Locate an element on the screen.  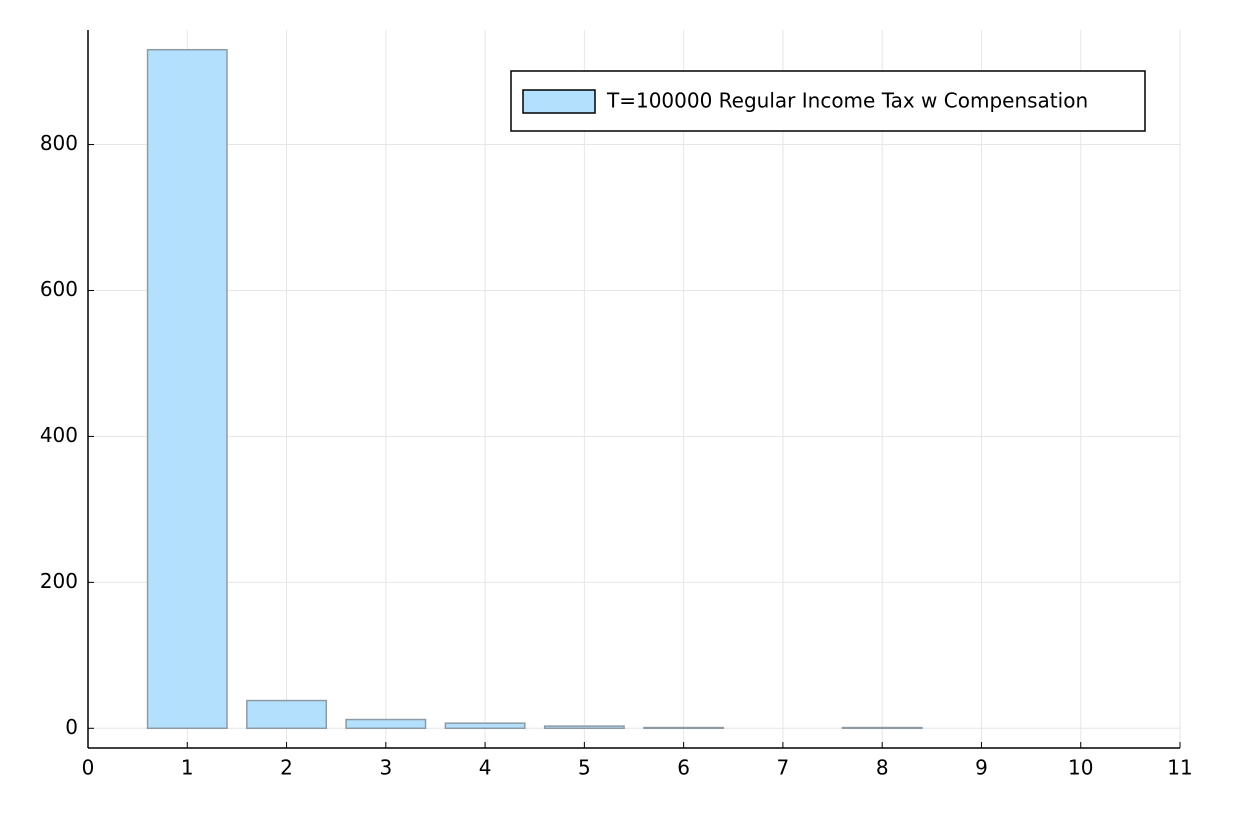
legend-box is located at coordinates (828, 101).